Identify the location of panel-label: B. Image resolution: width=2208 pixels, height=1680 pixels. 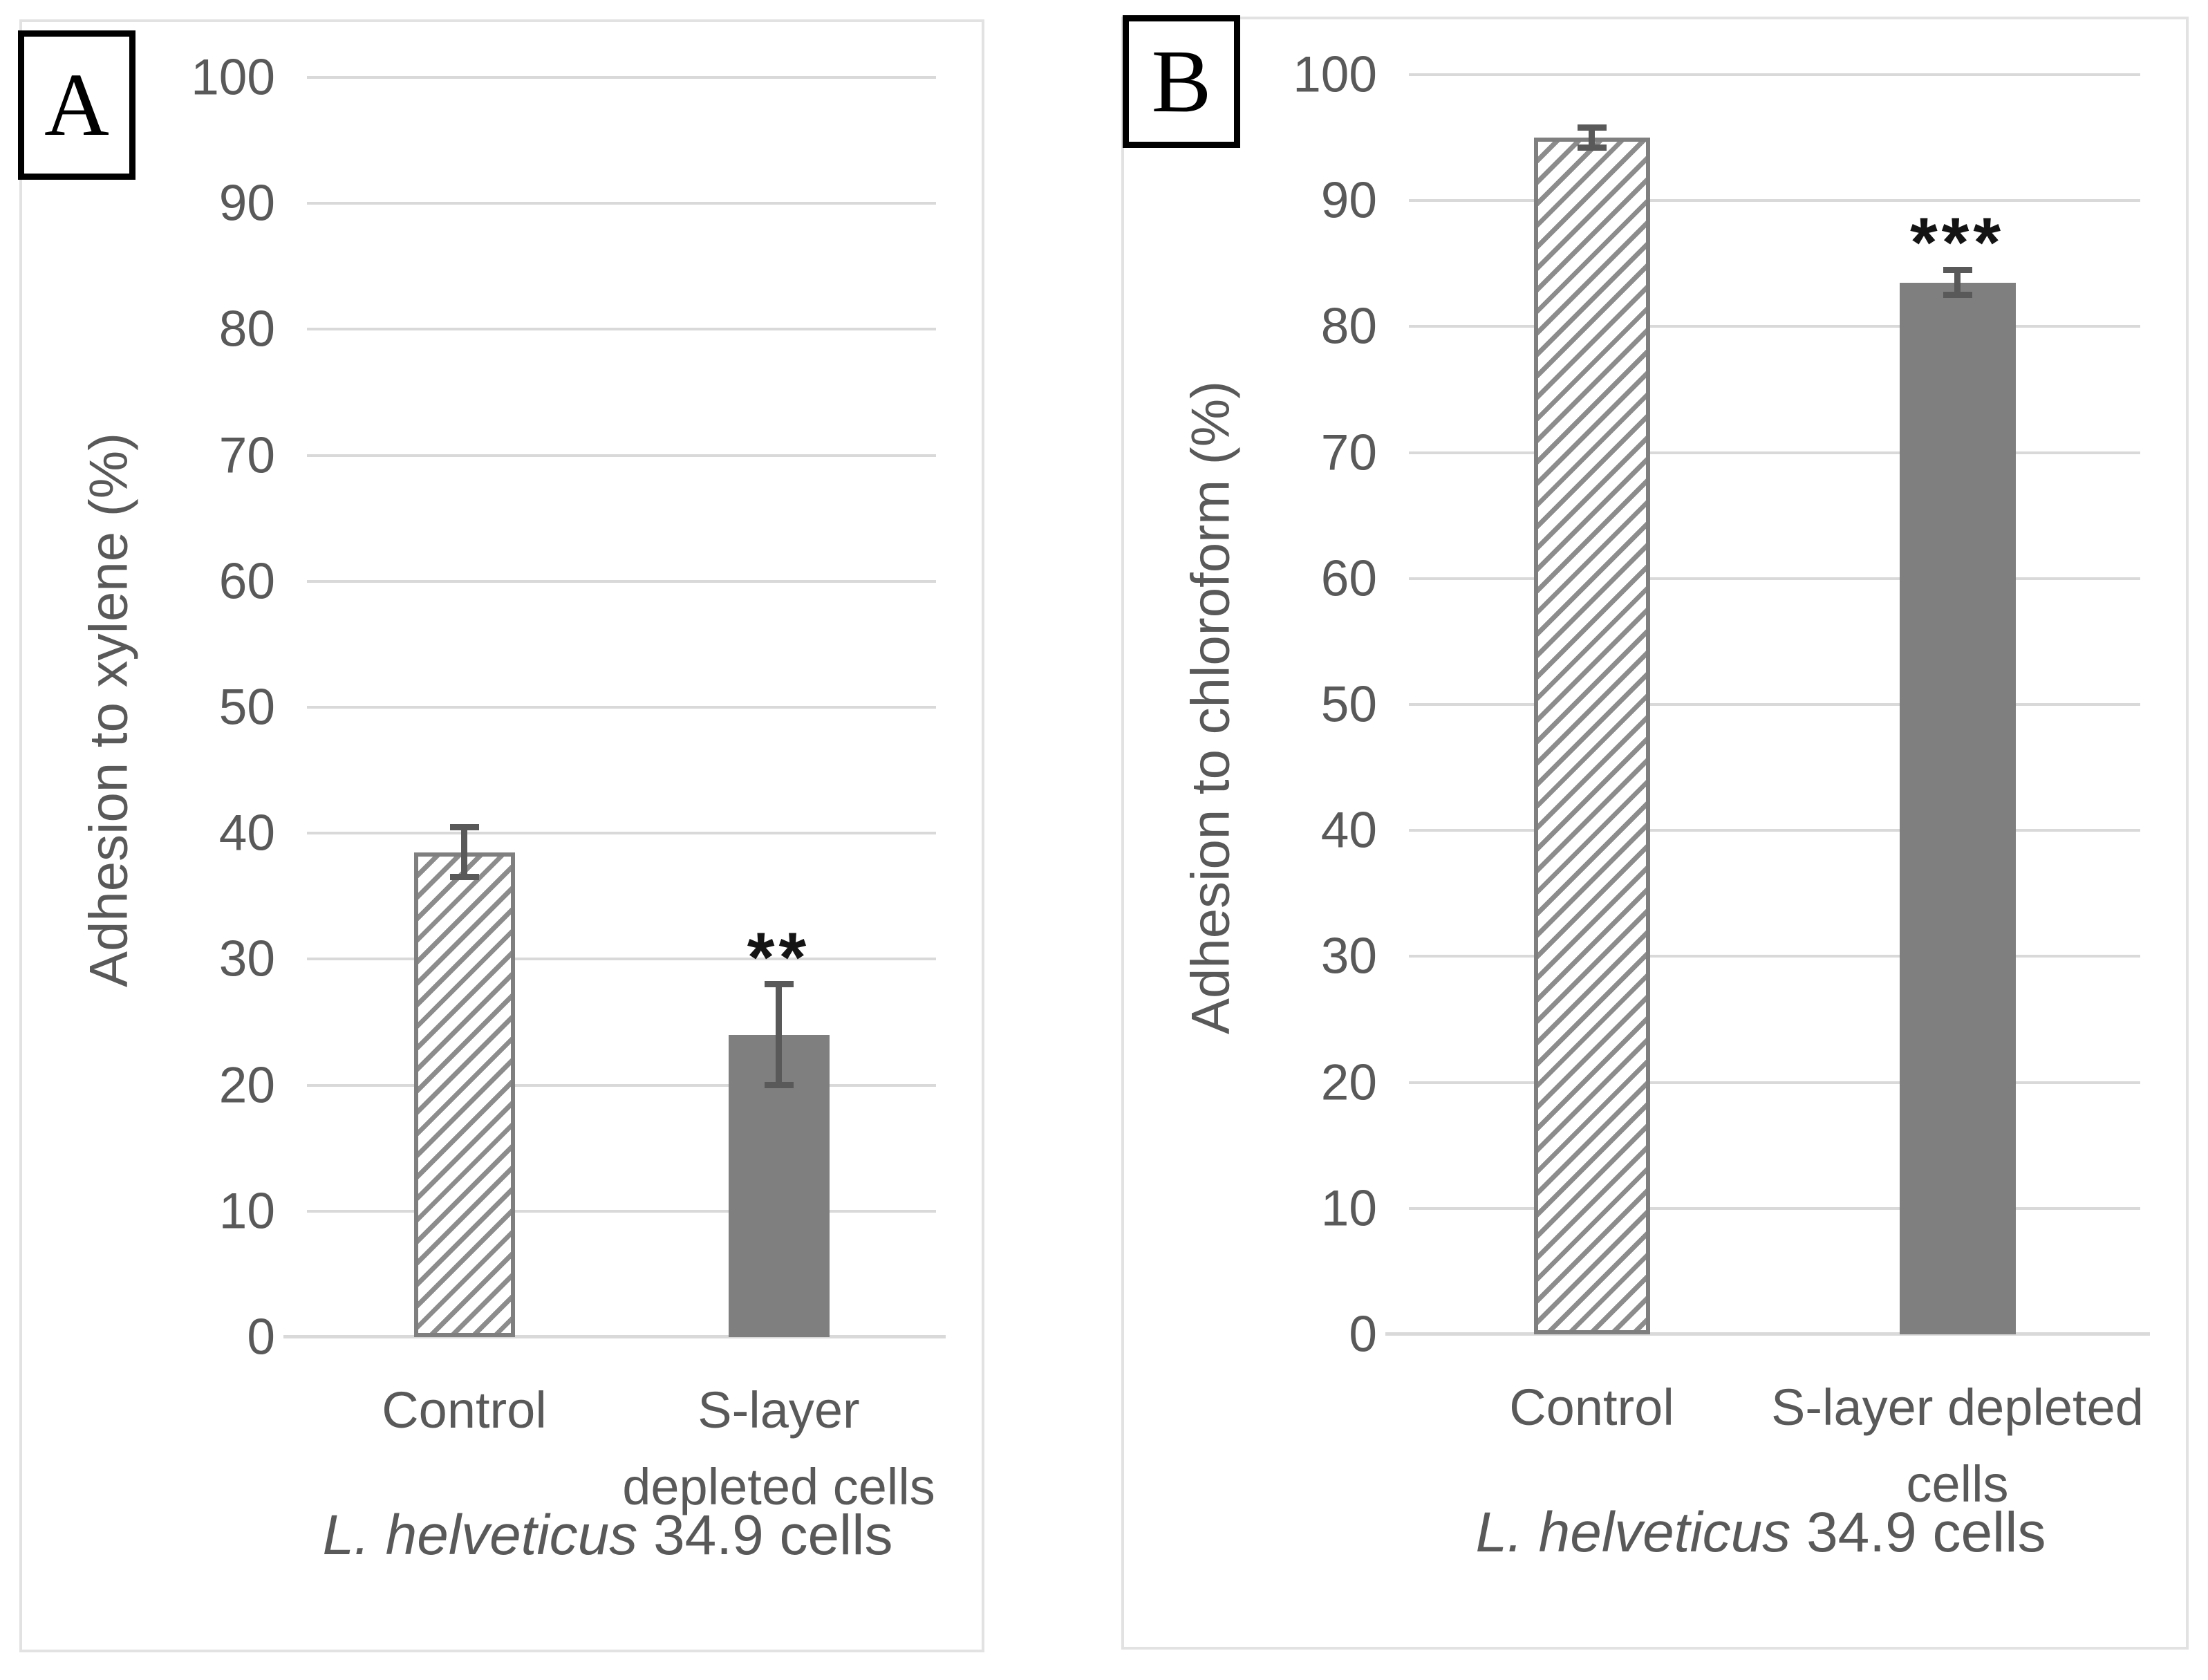
(1181, 81).